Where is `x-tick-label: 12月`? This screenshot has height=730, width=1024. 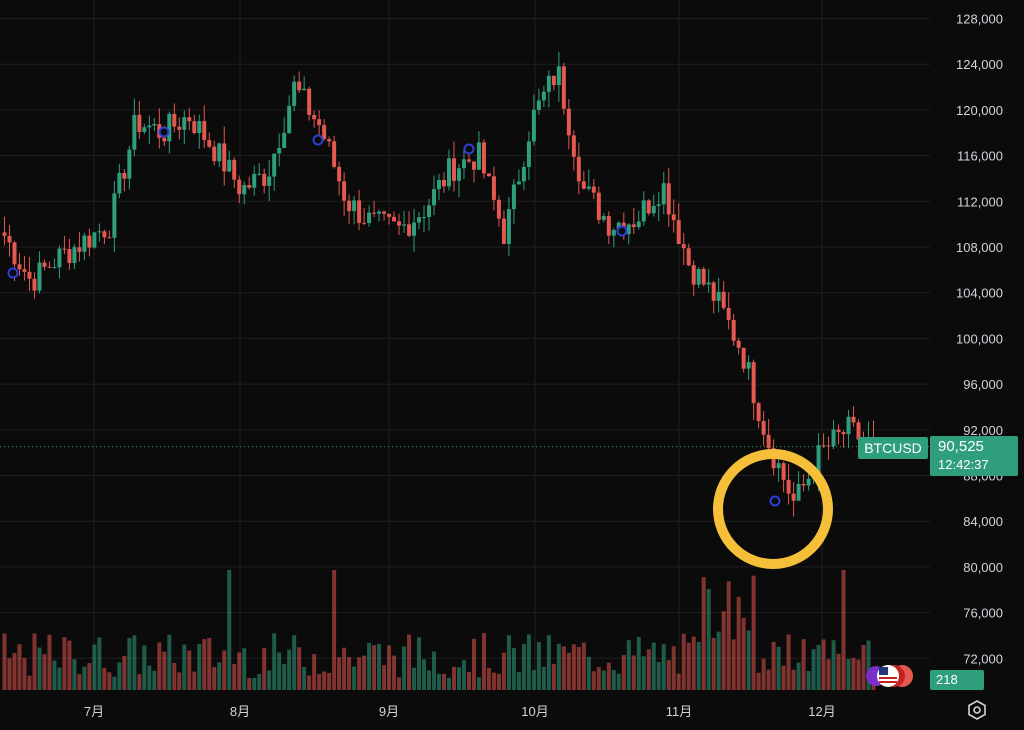 x-tick-label: 12月 is located at coordinates (821, 711).